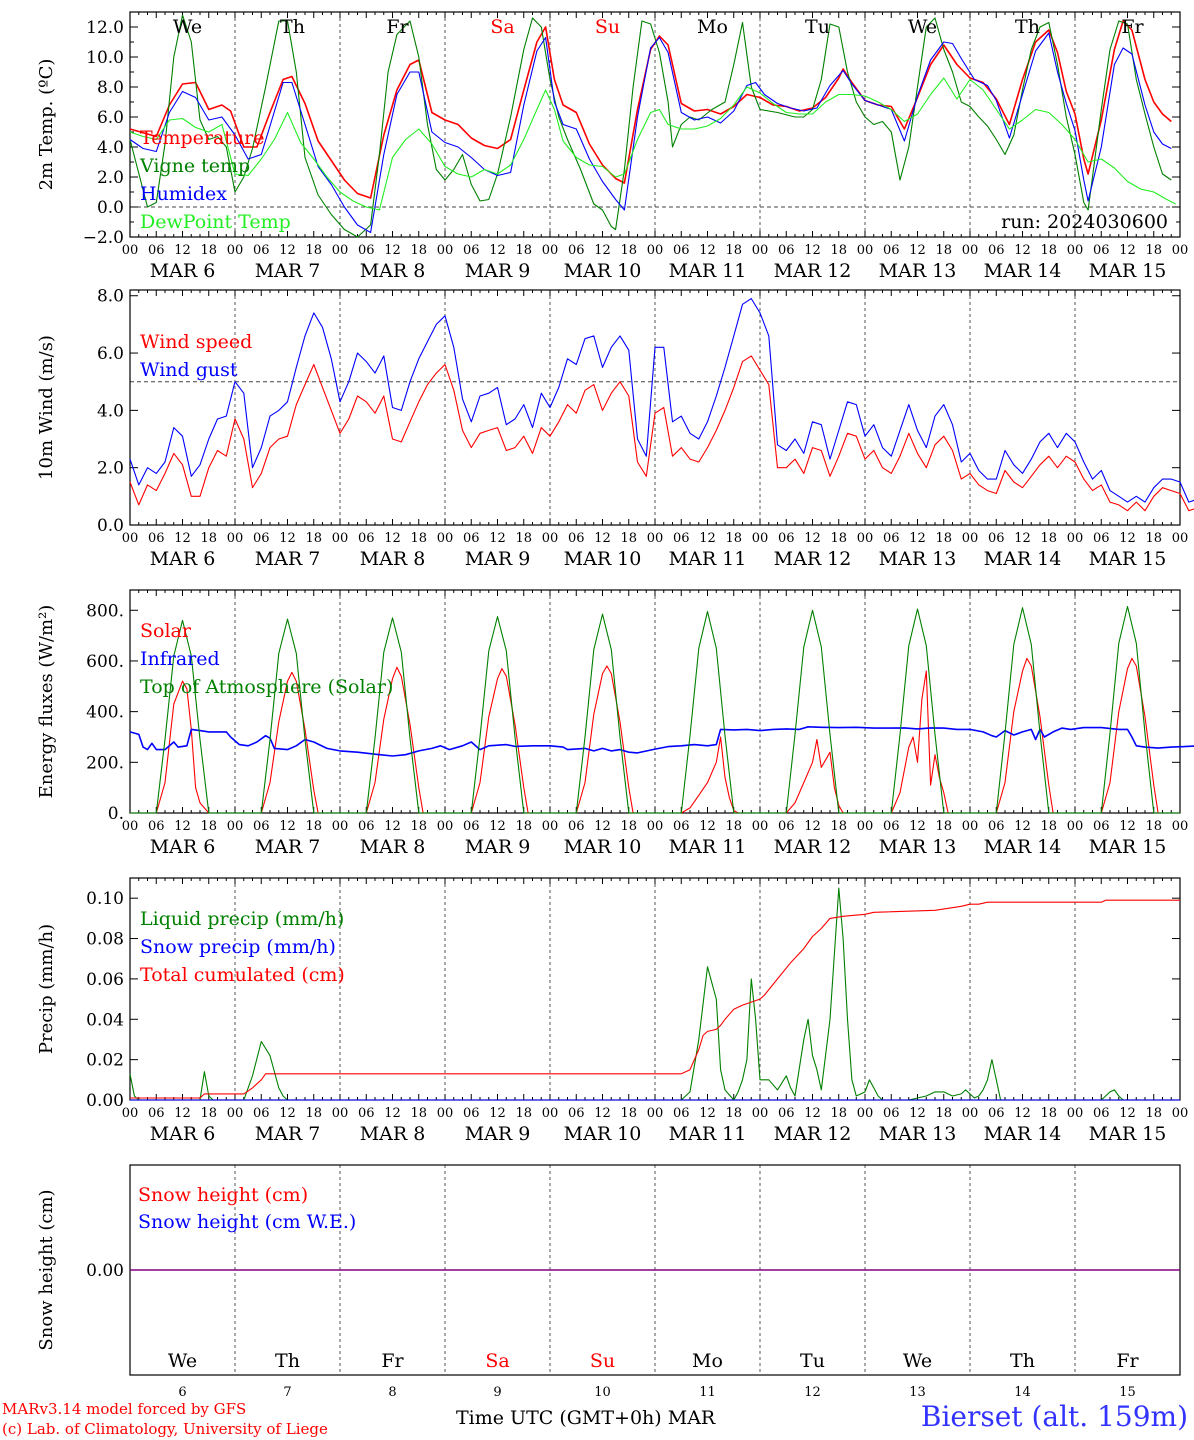 Image resolution: width=1194 pixels, height=1440 pixels. I want to click on legend-entry: Top of Atmosphere (Solar), so click(266, 687).